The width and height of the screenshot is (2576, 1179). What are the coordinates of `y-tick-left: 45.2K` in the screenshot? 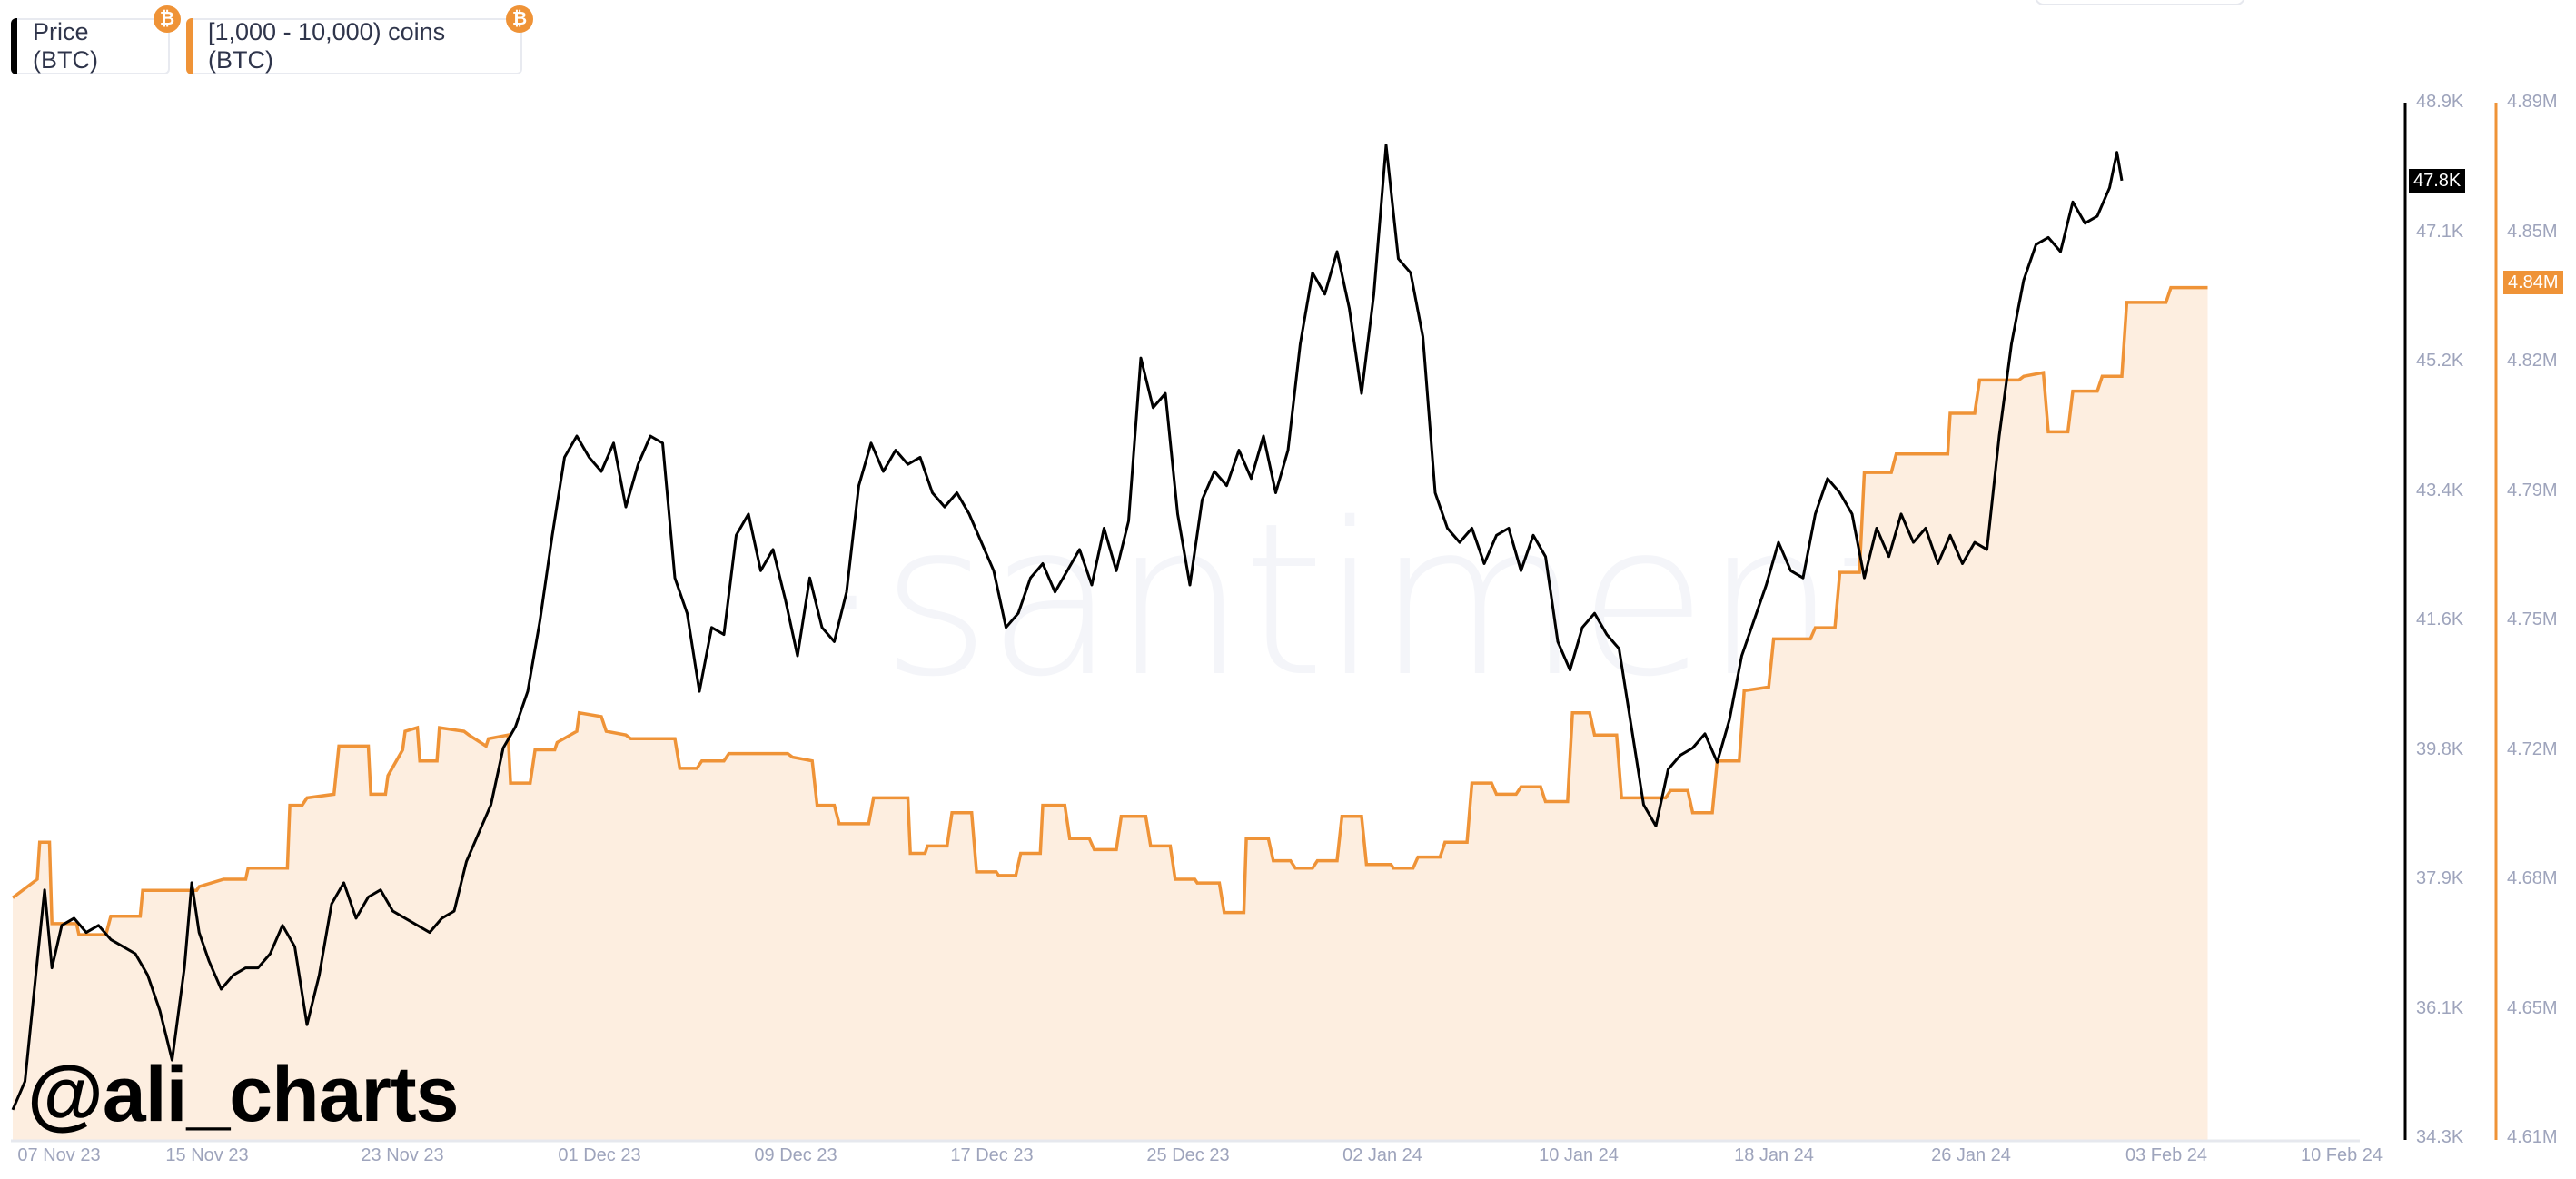 It's located at (2440, 361).